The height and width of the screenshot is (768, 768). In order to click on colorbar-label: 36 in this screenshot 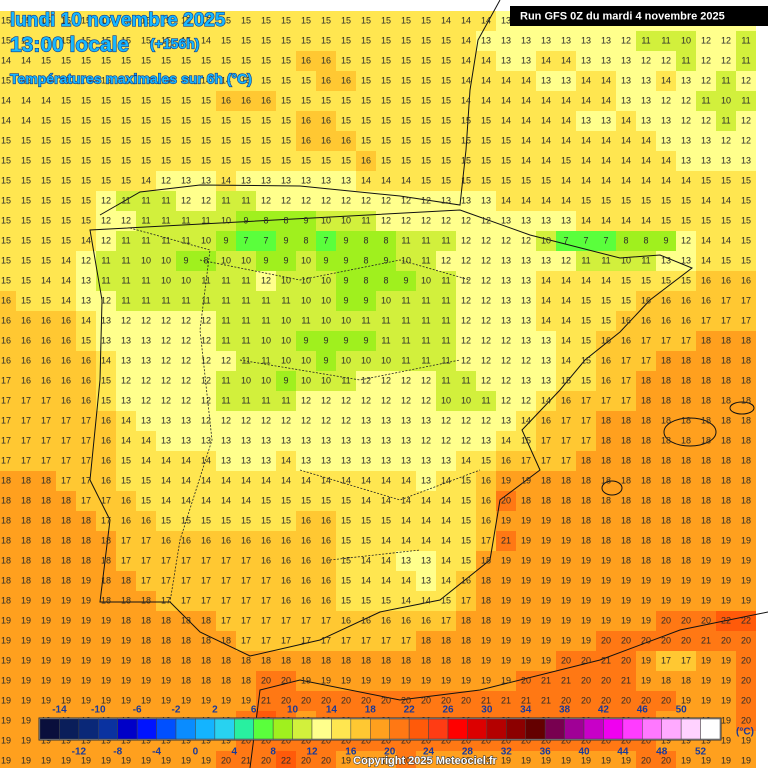, I will do `click(546, 752)`.